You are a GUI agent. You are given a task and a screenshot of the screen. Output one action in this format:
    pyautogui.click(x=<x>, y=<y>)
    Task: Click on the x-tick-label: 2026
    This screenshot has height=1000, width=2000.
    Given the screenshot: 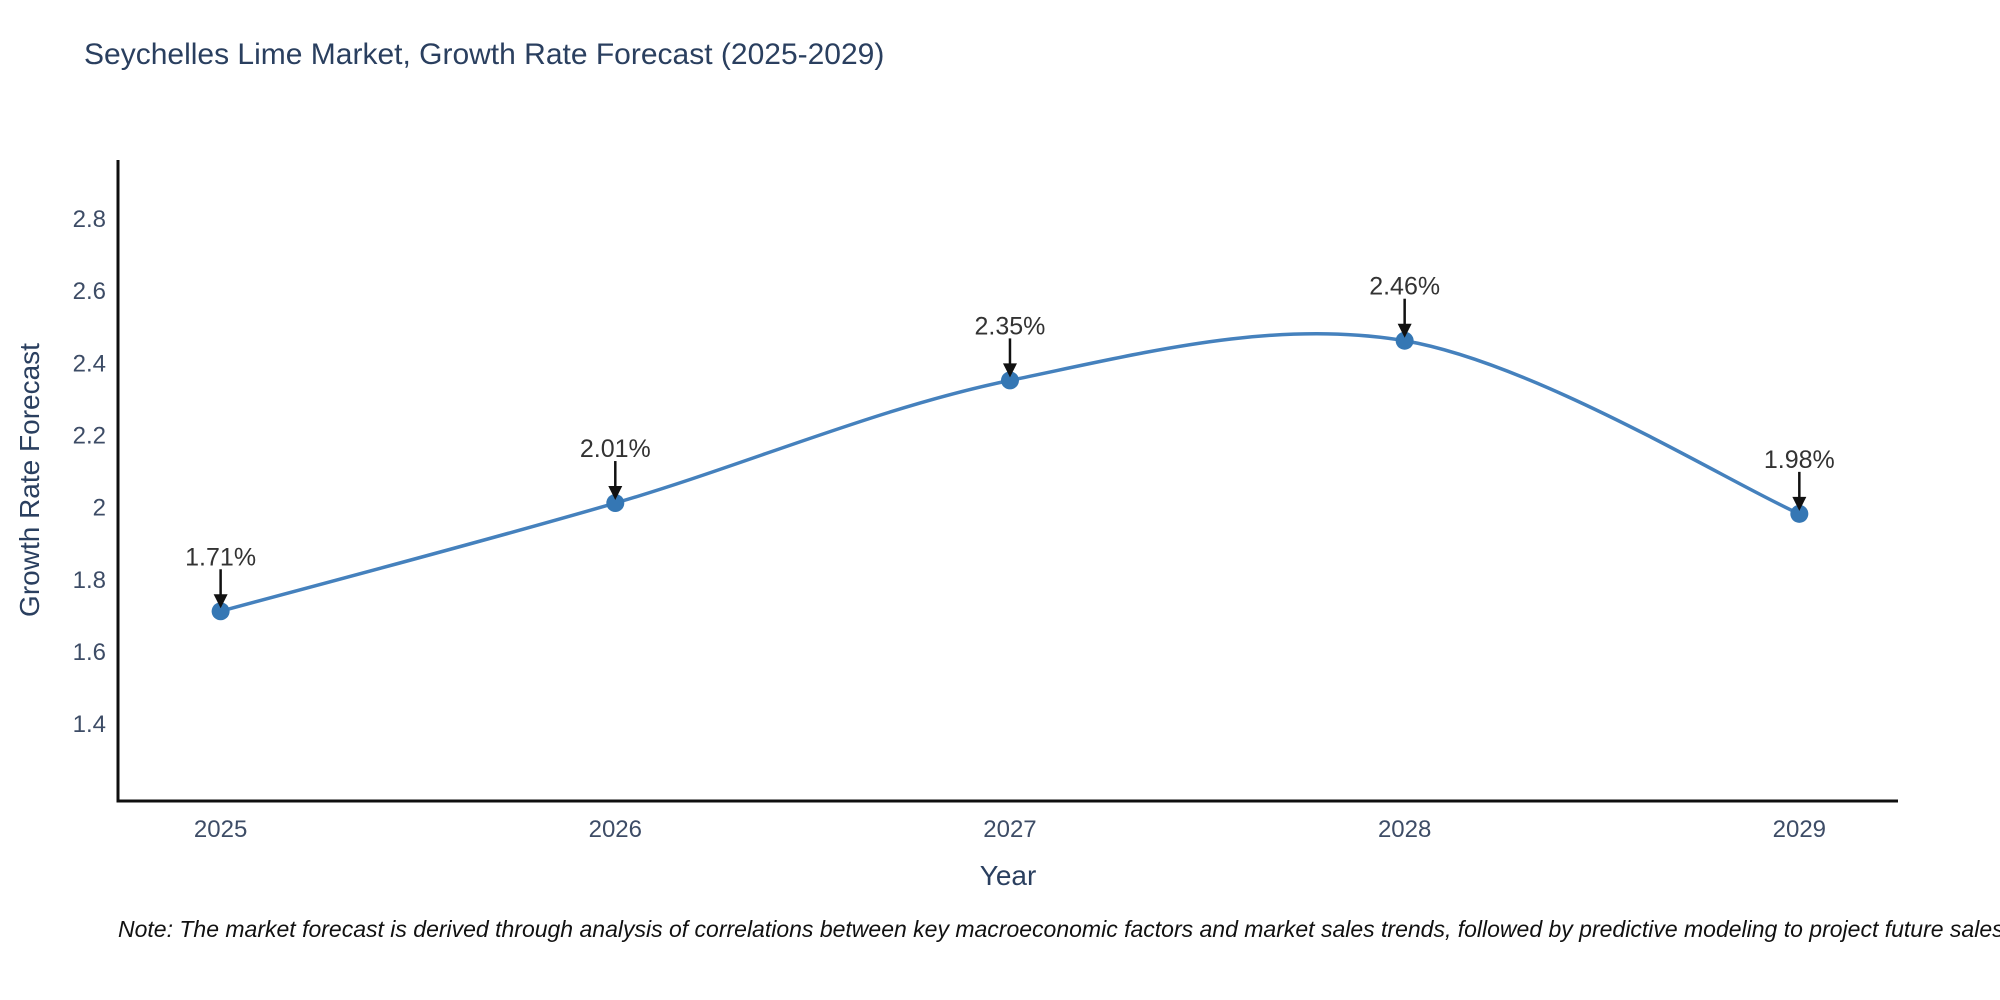 What is the action you would take?
    pyautogui.click(x=615, y=829)
    